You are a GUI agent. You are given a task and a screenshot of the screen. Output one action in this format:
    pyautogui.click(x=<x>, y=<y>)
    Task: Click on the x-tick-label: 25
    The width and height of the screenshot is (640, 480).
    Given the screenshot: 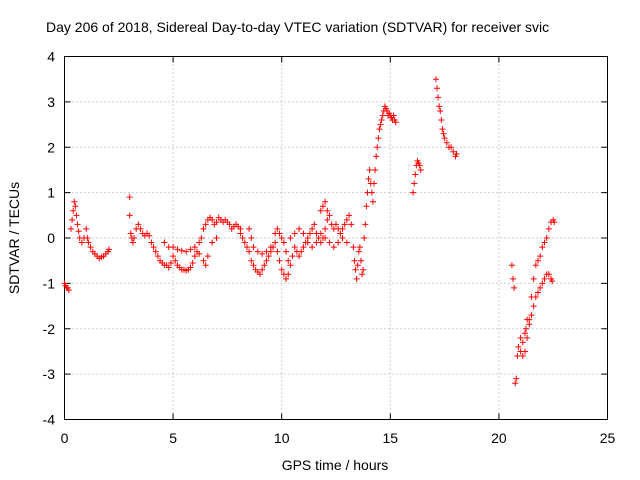 What is the action you would take?
    pyautogui.click(x=608, y=438)
    